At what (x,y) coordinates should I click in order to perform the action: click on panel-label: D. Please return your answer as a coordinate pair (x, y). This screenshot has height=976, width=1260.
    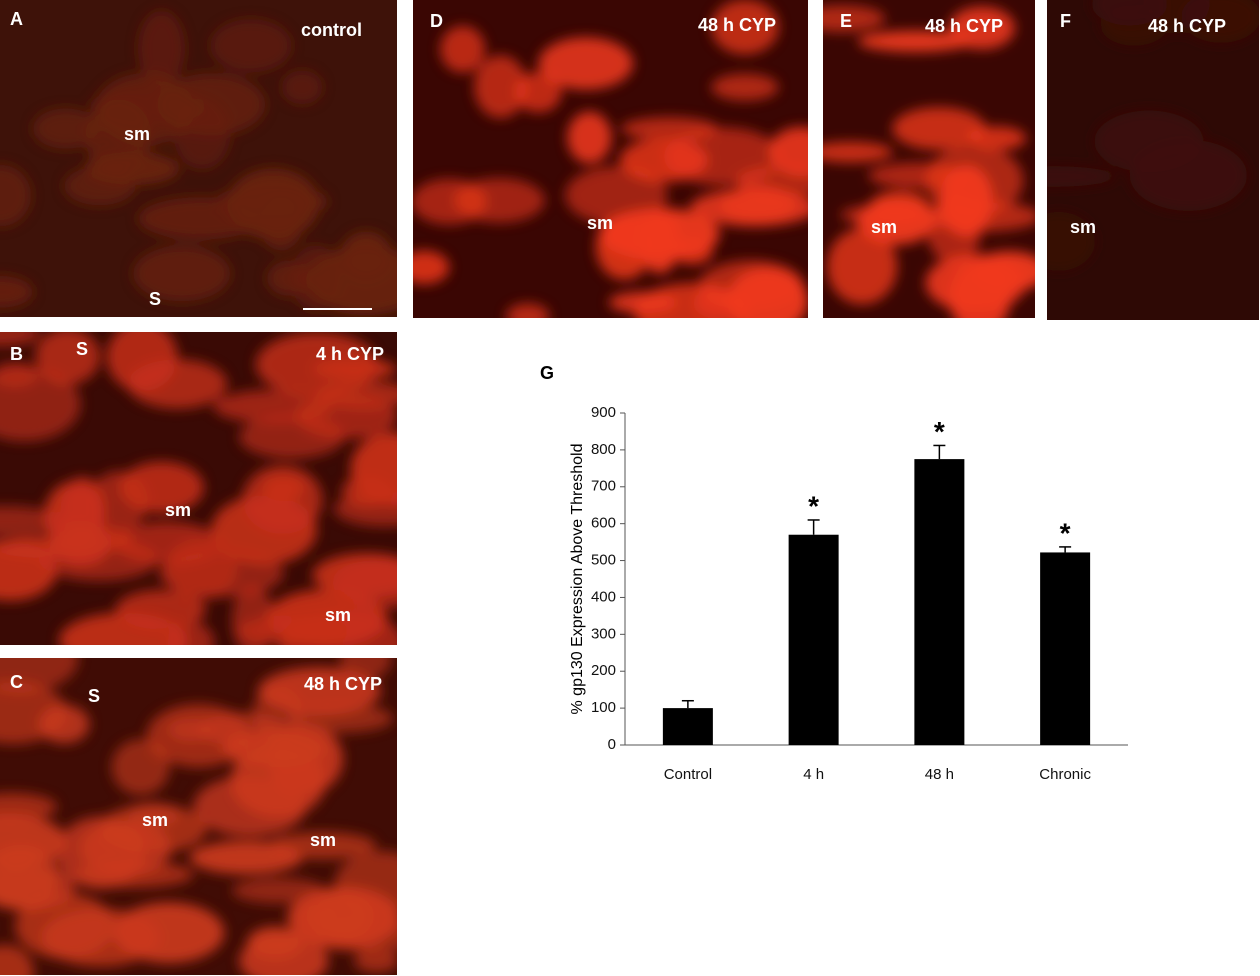
    Looking at the image, I should click on (436, 21).